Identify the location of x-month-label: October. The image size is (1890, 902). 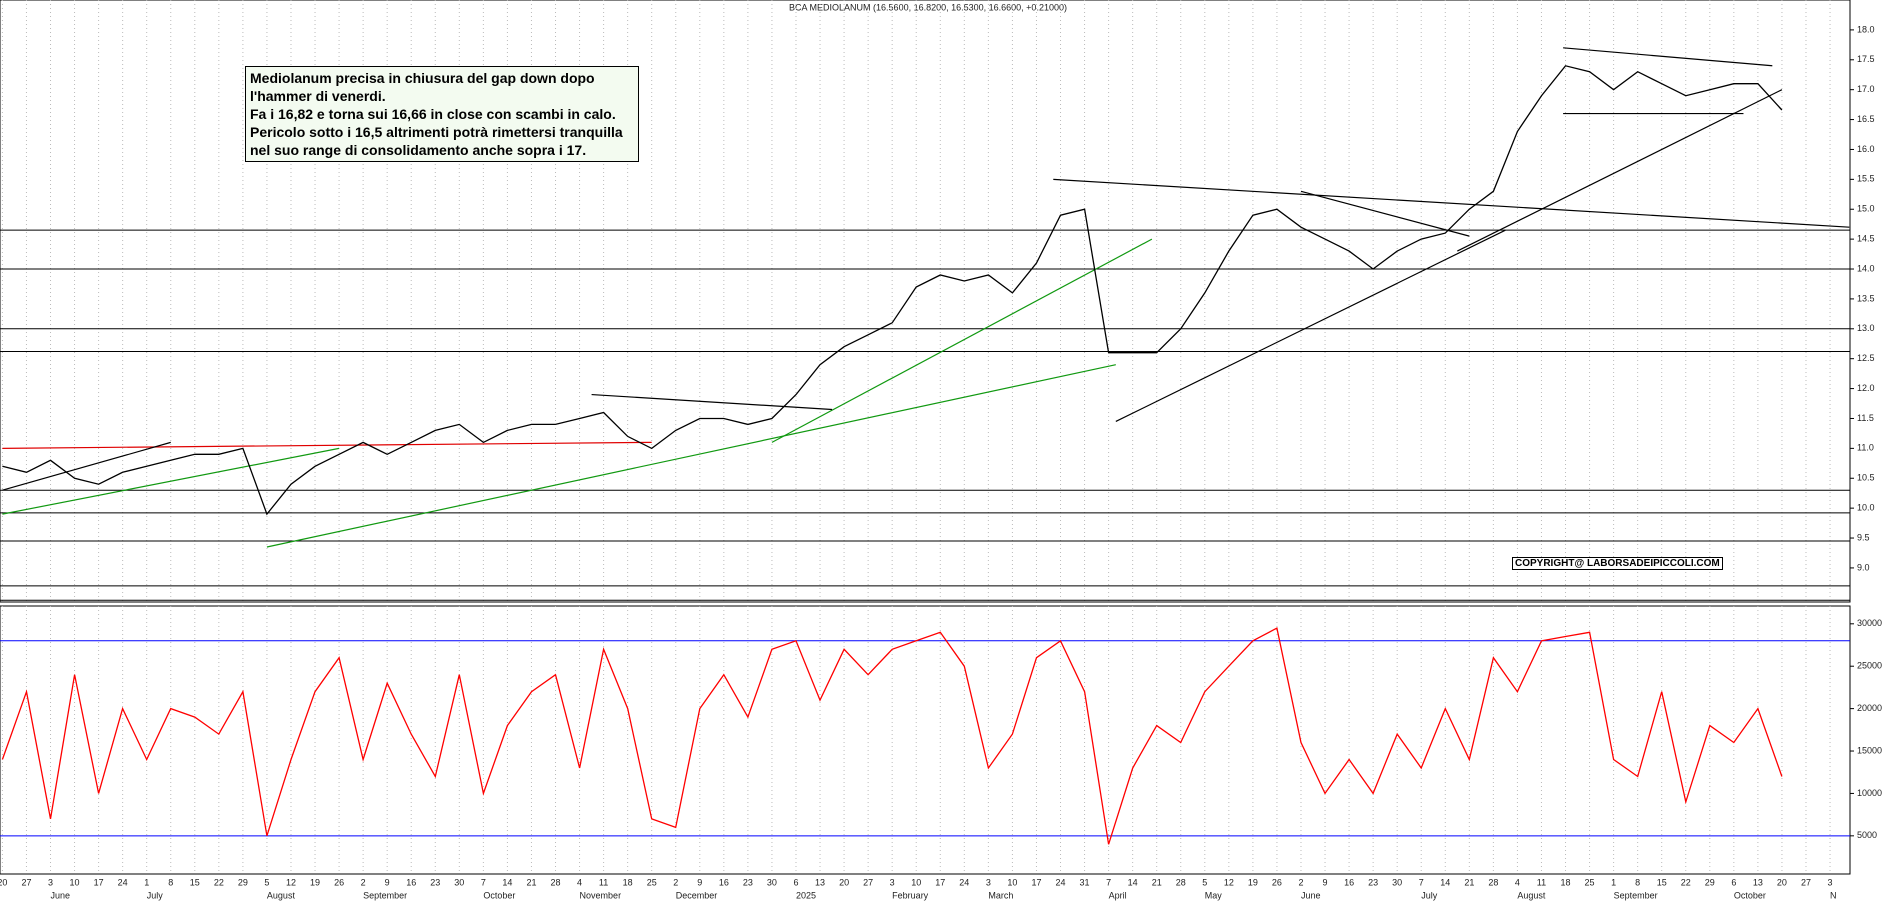
(499, 895).